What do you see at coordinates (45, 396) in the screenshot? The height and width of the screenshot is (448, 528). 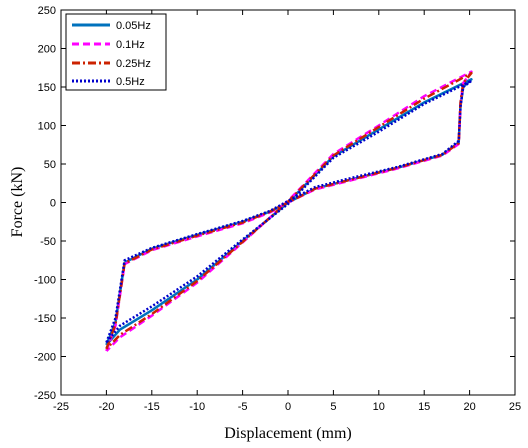 I see `y-tick-label: -250` at bounding box center [45, 396].